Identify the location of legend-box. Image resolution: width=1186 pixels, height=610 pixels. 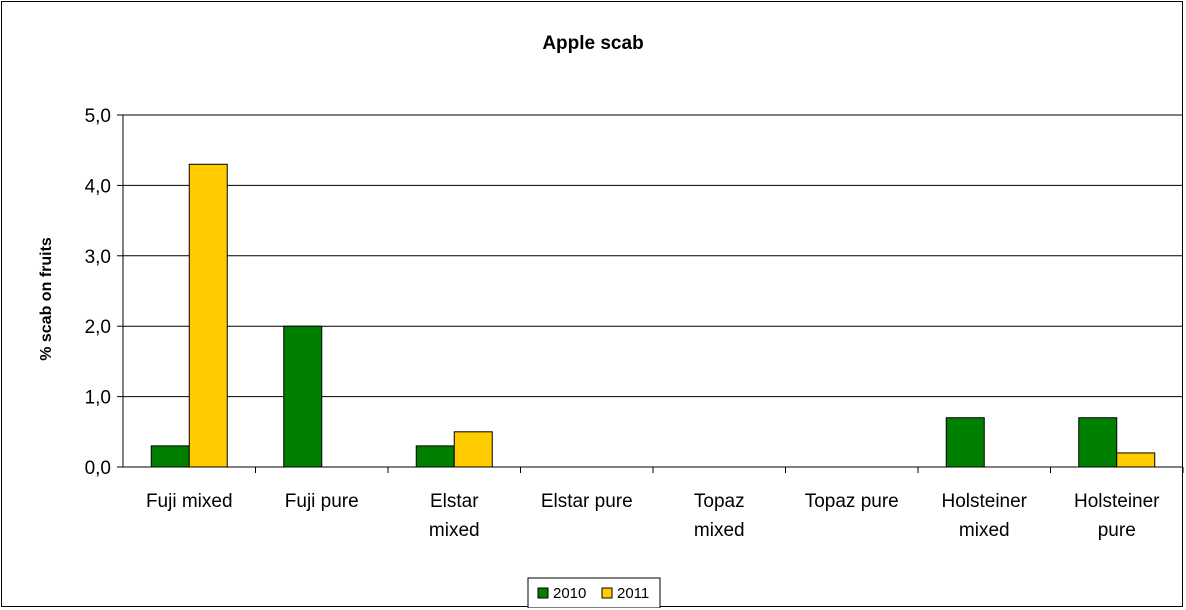
(594, 592).